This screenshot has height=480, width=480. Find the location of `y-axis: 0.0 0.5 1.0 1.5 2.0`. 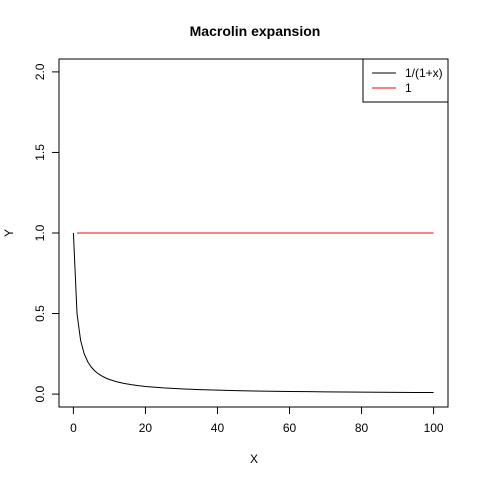

y-axis: 0.0 0.5 1.0 1.5 2.0 is located at coordinates (46, 232).